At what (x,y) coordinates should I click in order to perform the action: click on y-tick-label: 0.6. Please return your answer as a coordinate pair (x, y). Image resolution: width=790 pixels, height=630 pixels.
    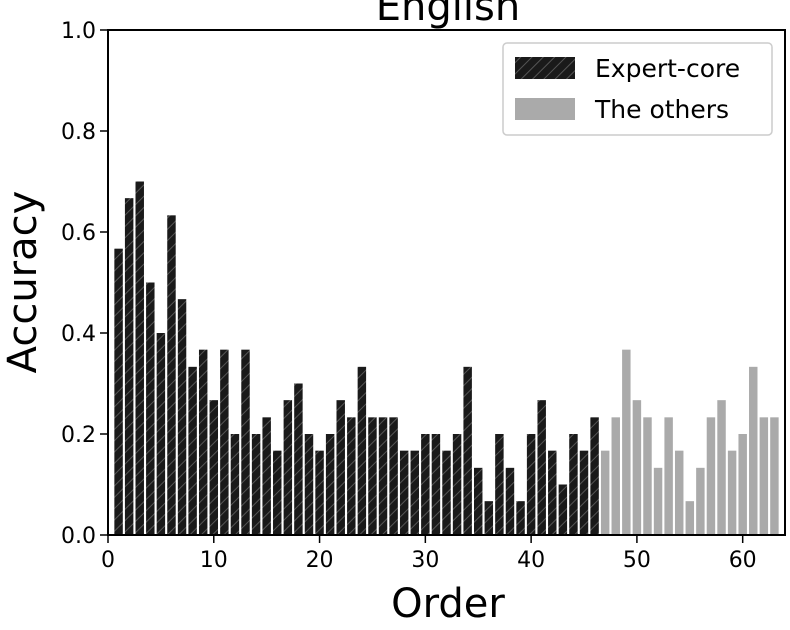
    Looking at the image, I should click on (78, 233).